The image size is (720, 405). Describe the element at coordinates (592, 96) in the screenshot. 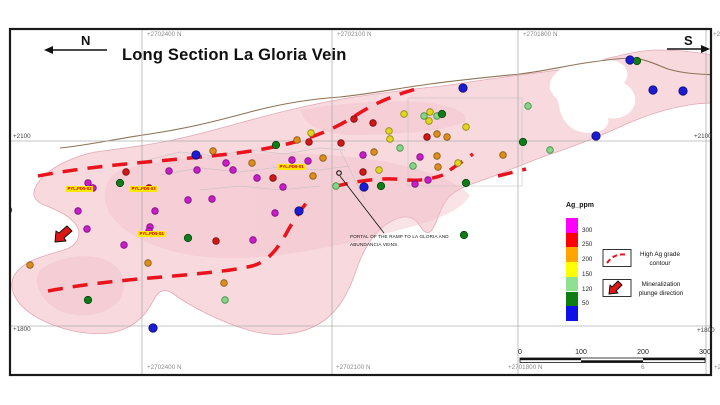

I see `vein-hole` at that location.